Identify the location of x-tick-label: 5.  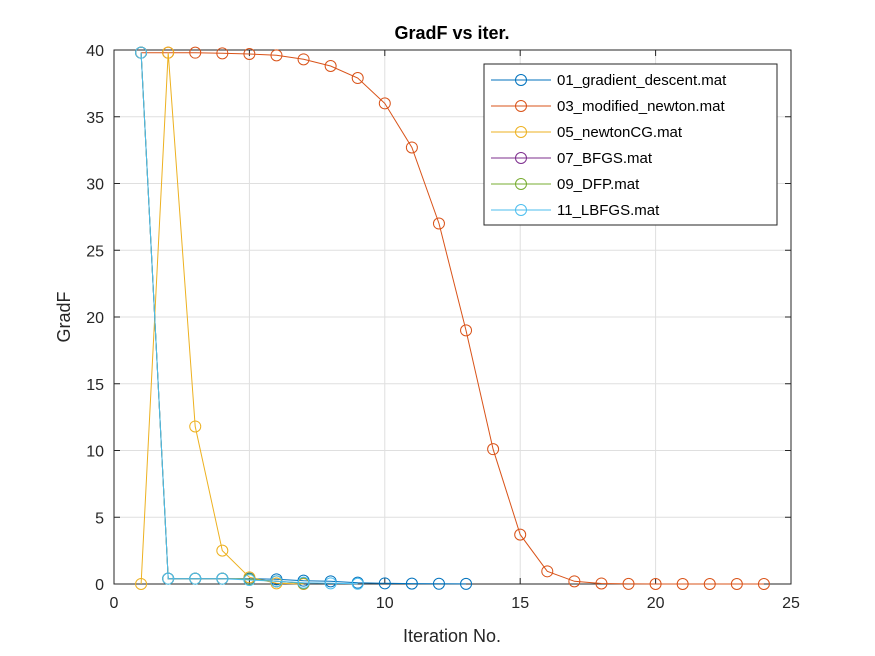
(249, 603).